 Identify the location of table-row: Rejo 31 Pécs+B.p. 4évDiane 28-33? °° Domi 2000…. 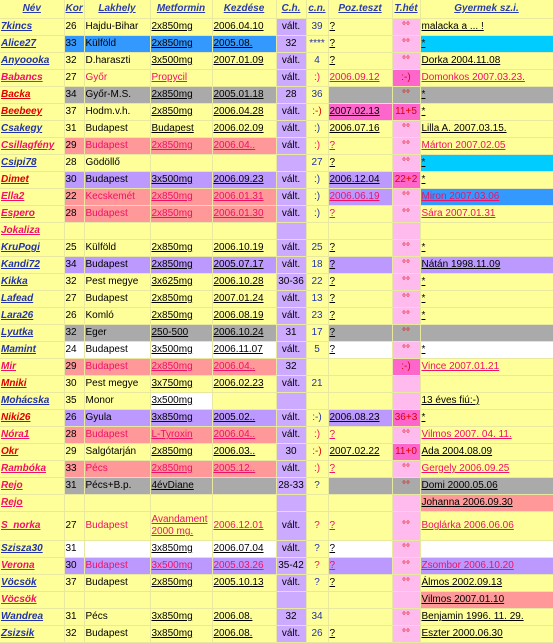
(276, 486).